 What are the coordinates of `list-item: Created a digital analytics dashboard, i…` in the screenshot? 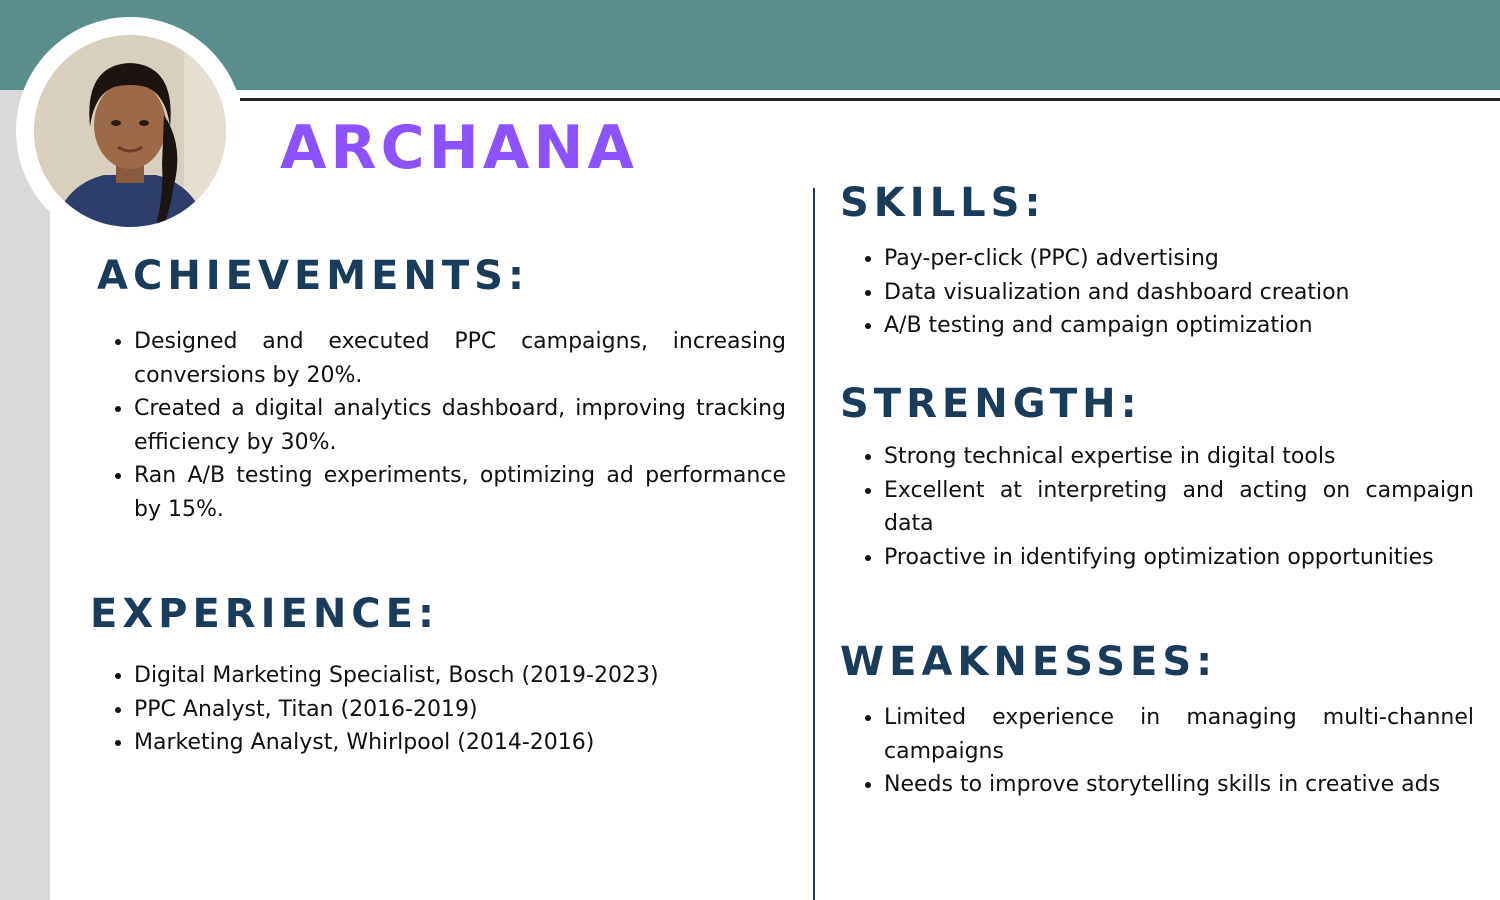 It's located at (460, 425).